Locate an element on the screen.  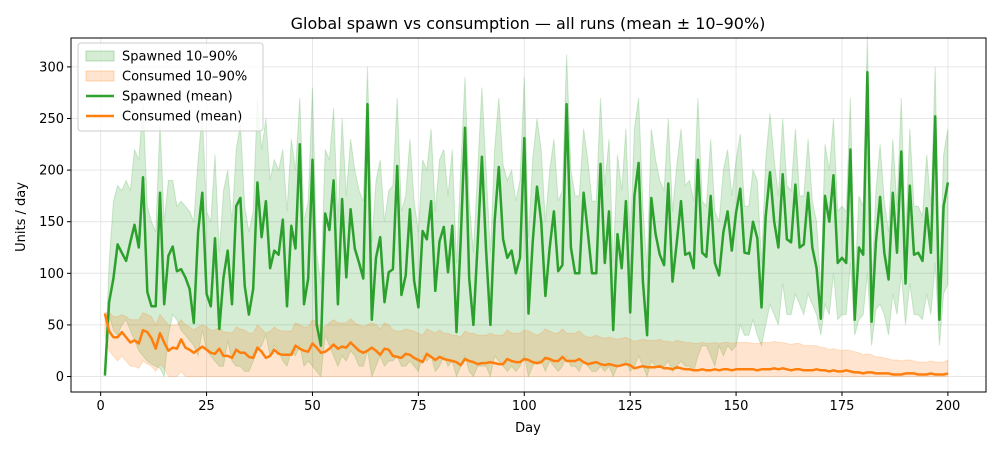
x-axis-ticks: 0 25 50 75 100 125 150 175 200 is located at coordinates (528, 403).